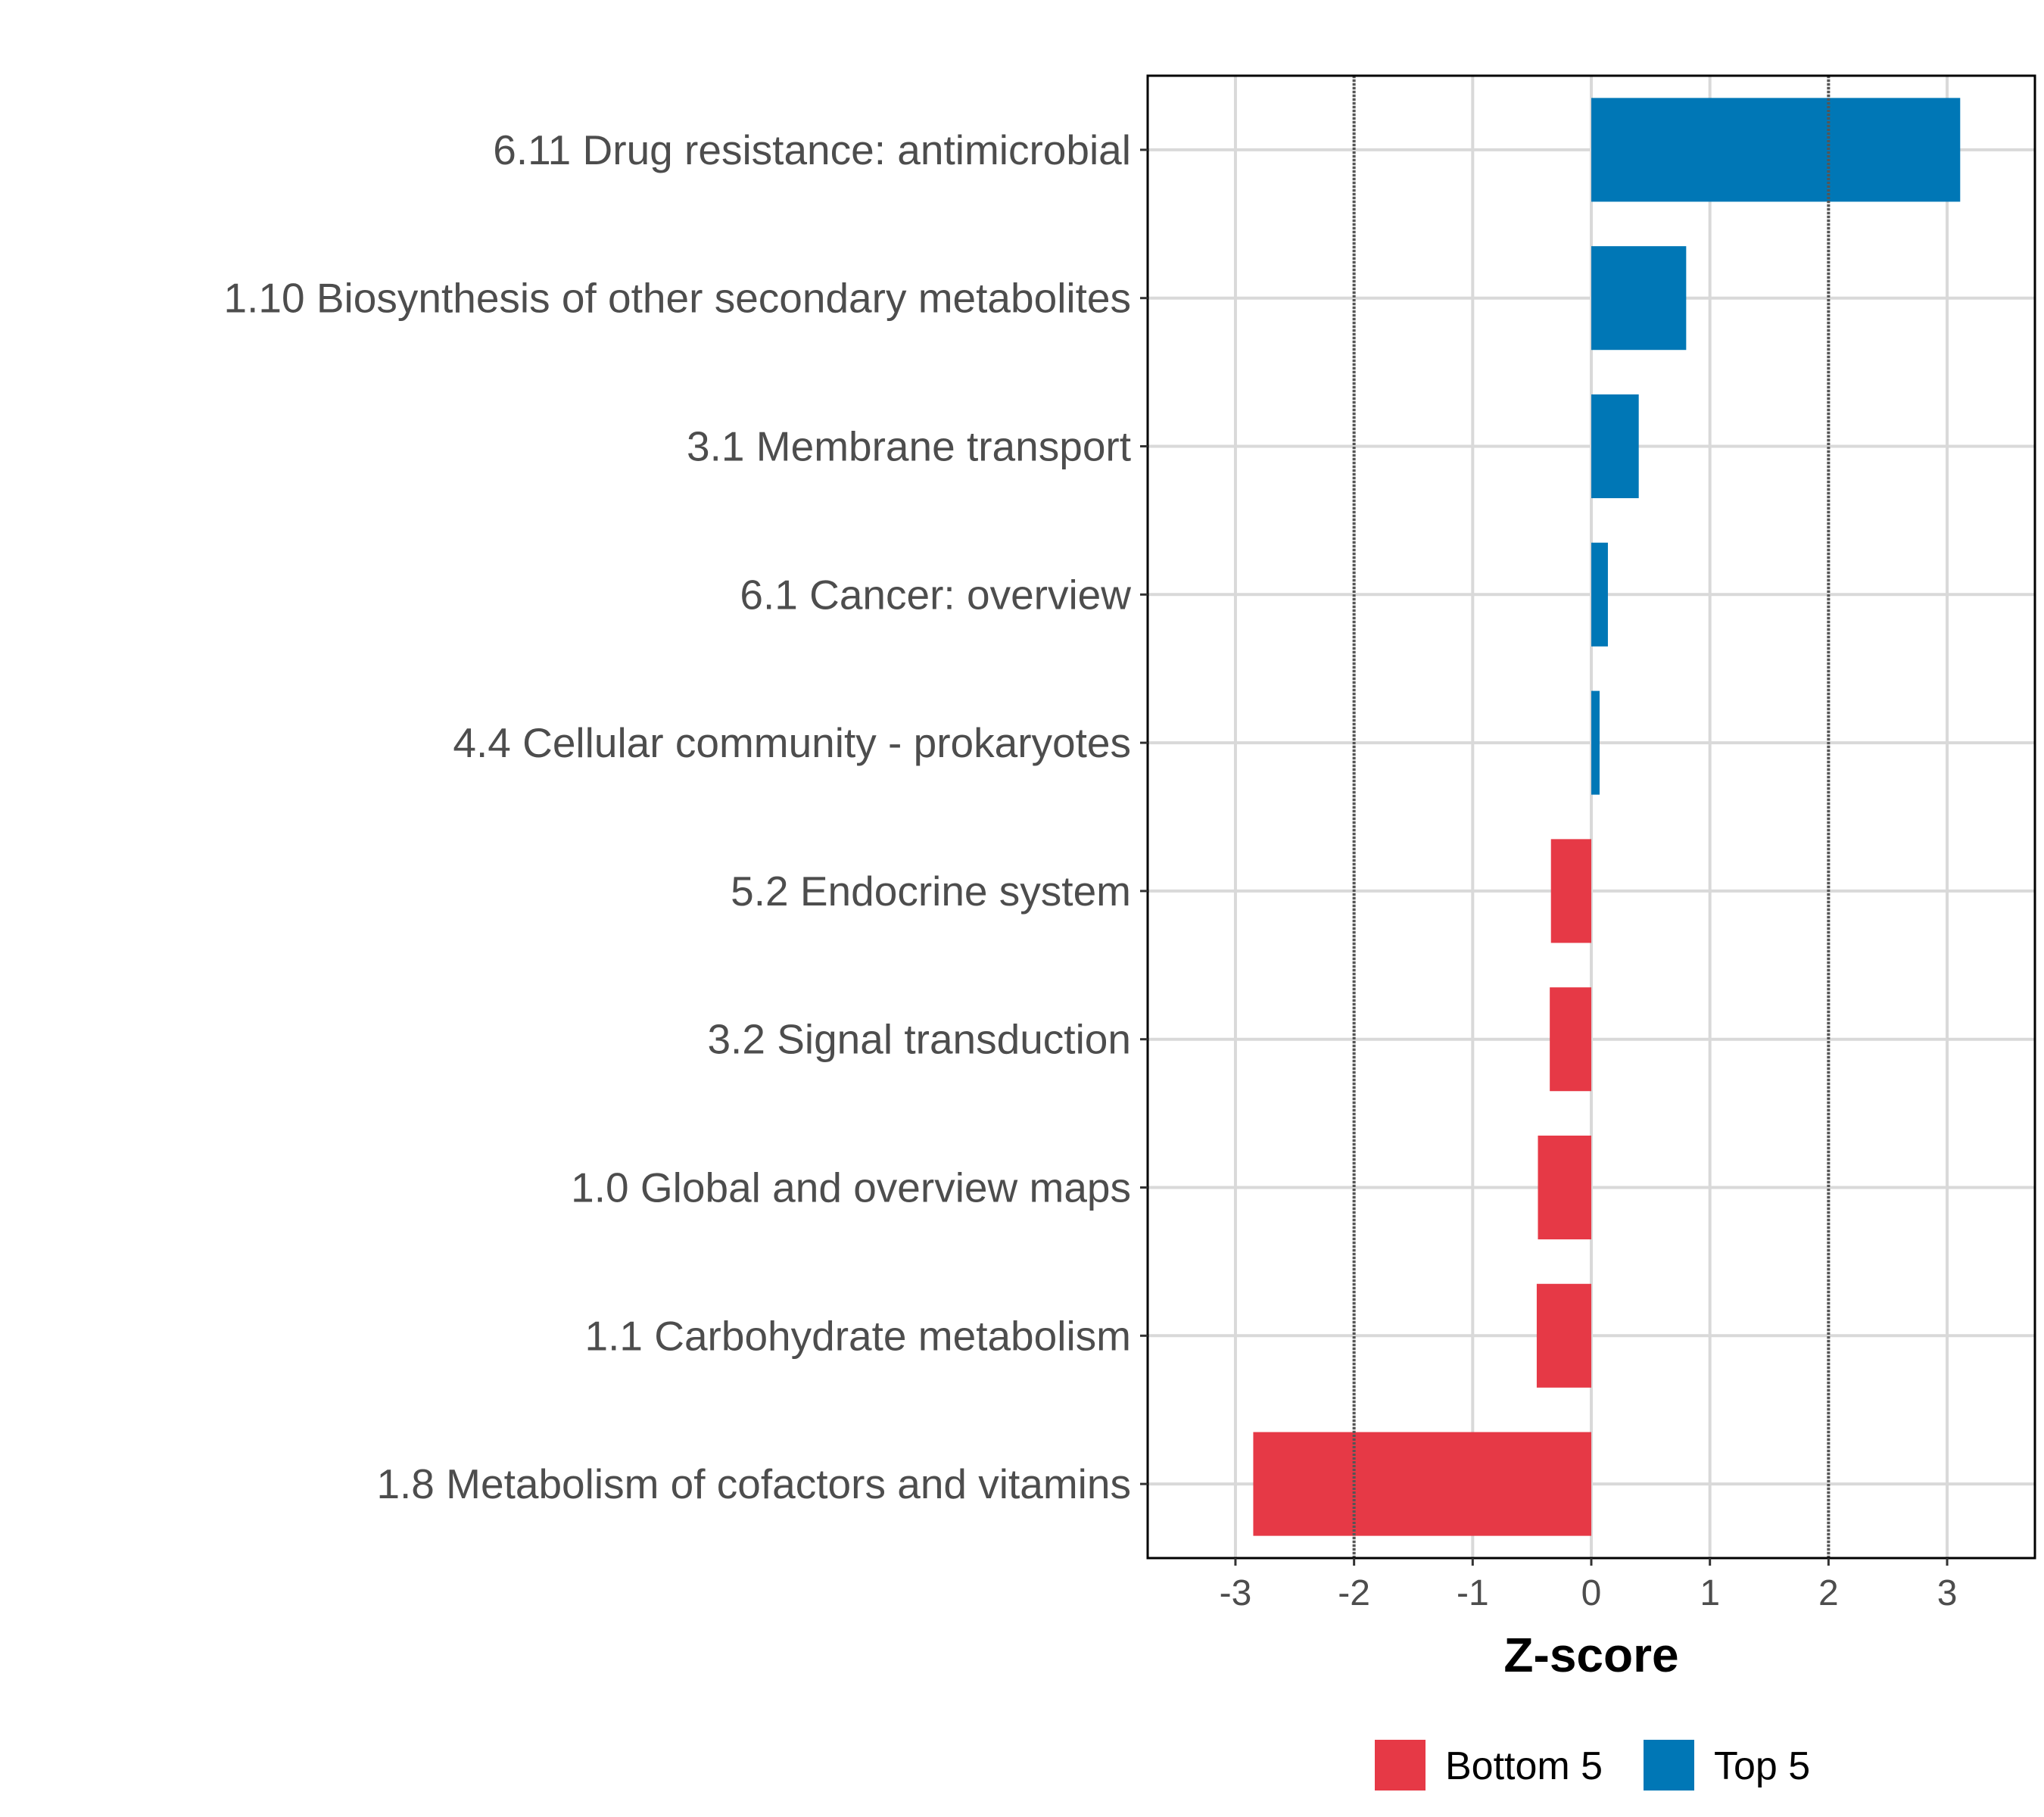  I want to click on legend-item: Top 5, so click(1727, 1765).